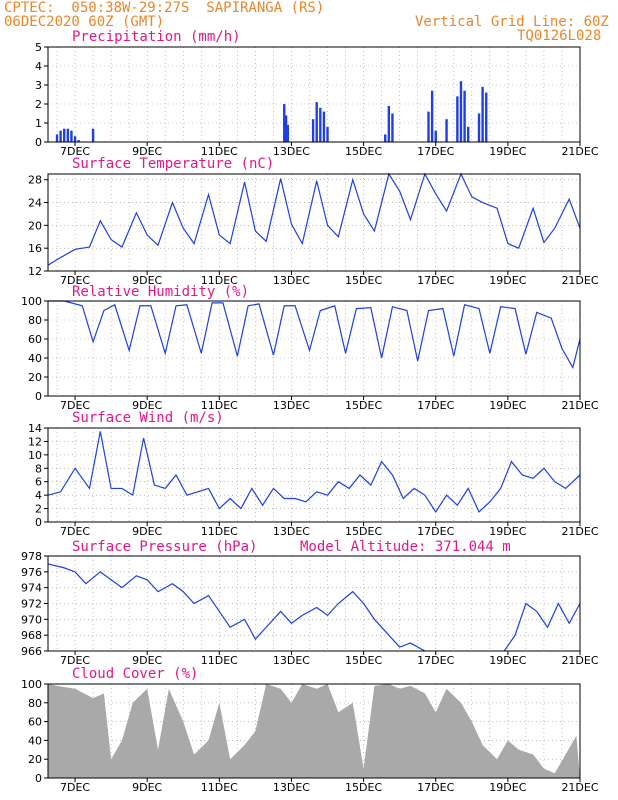 This screenshot has height=800, width=618. Describe the element at coordinates (38, 495) in the screenshot. I see `y-tick-label: 4` at that location.